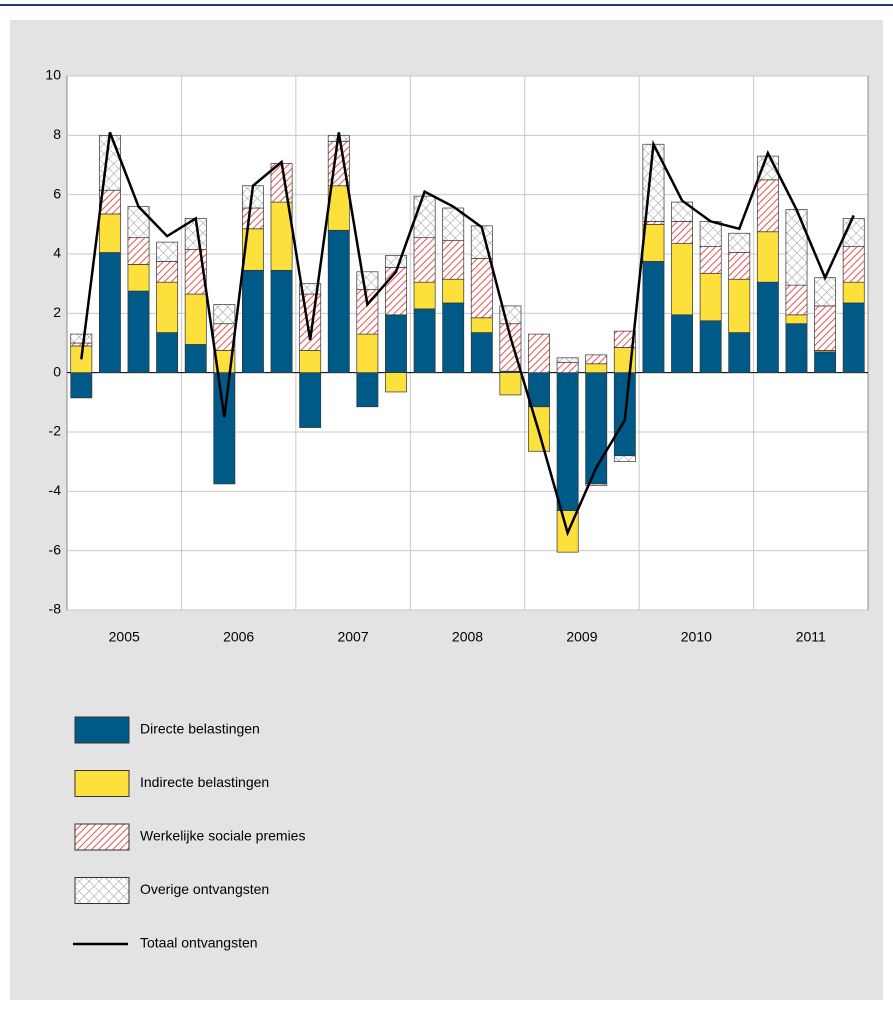  I want to click on x-tick-label: 2005, so click(124, 637).